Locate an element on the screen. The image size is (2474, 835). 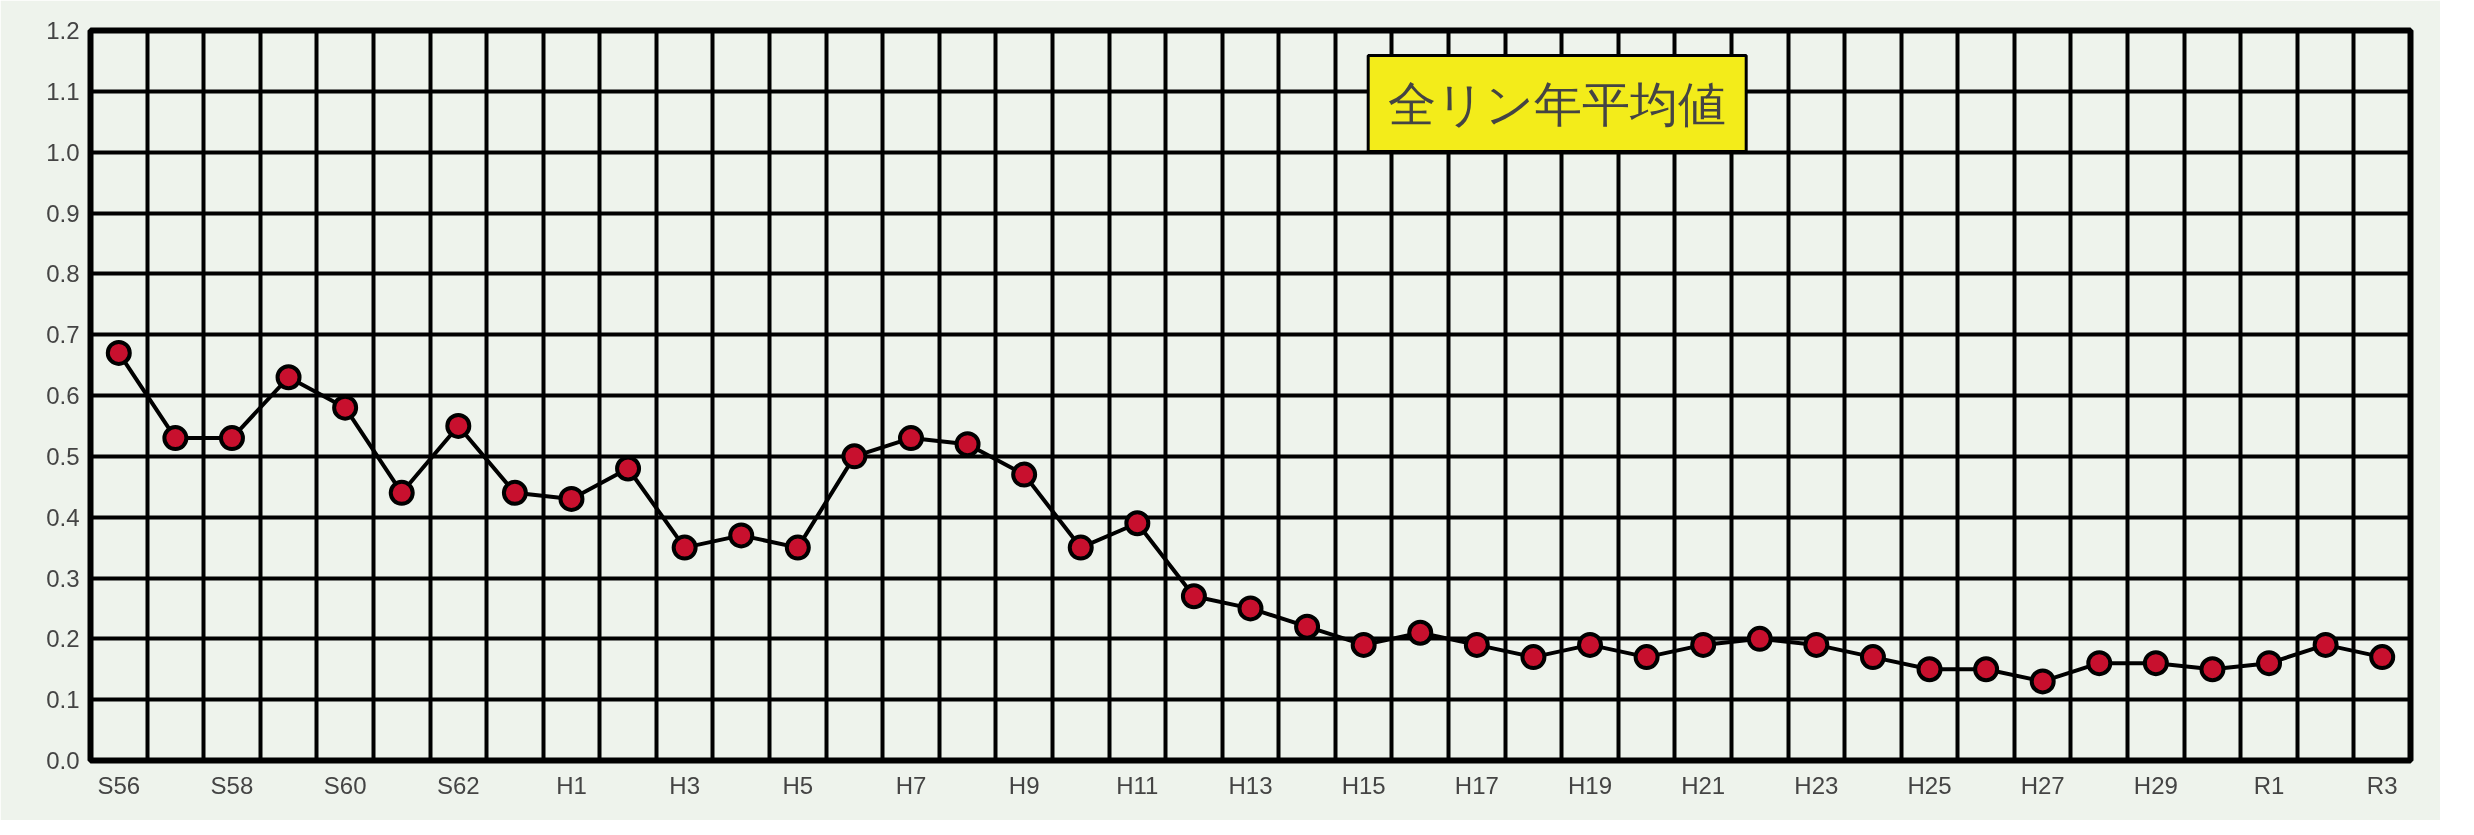
x-tick-label: H15 is located at coordinates (1363, 785).